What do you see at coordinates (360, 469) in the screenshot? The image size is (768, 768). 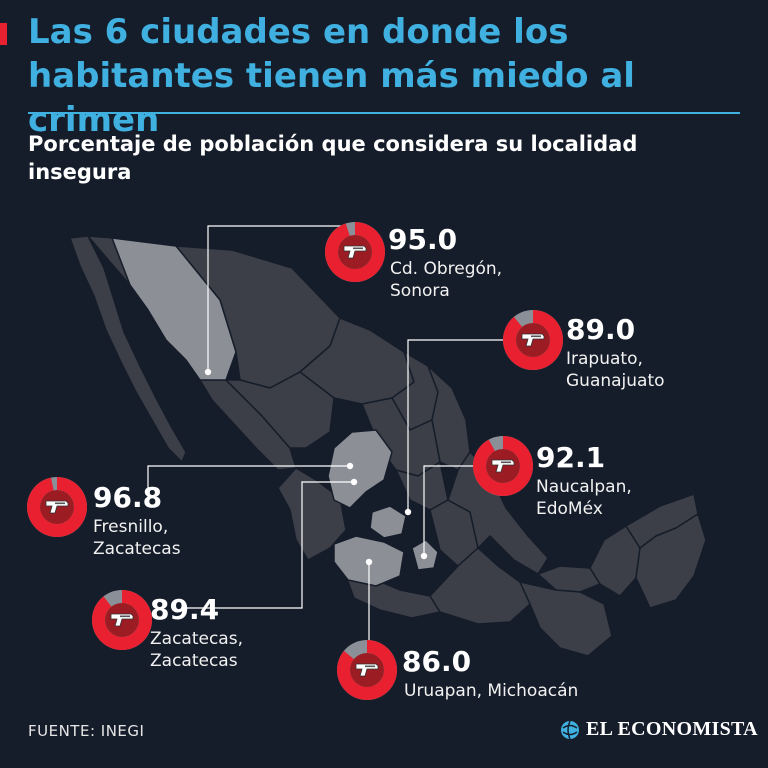 I see `state-zacatecas-highlight` at bounding box center [360, 469].